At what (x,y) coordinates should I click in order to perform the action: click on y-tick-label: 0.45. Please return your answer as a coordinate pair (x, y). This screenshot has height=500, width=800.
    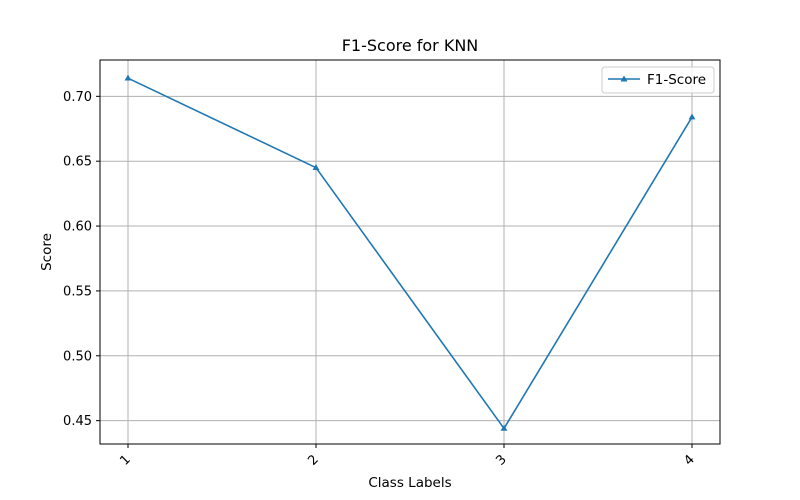
    Looking at the image, I should click on (77, 421).